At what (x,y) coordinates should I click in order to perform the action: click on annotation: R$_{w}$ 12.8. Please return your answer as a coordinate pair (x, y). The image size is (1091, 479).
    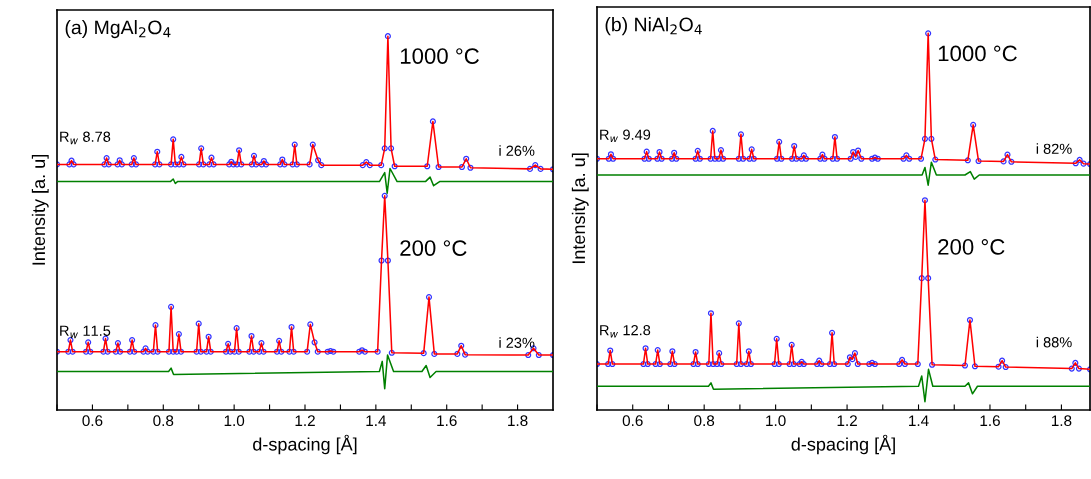
    Looking at the image, I should click on (625, 331).